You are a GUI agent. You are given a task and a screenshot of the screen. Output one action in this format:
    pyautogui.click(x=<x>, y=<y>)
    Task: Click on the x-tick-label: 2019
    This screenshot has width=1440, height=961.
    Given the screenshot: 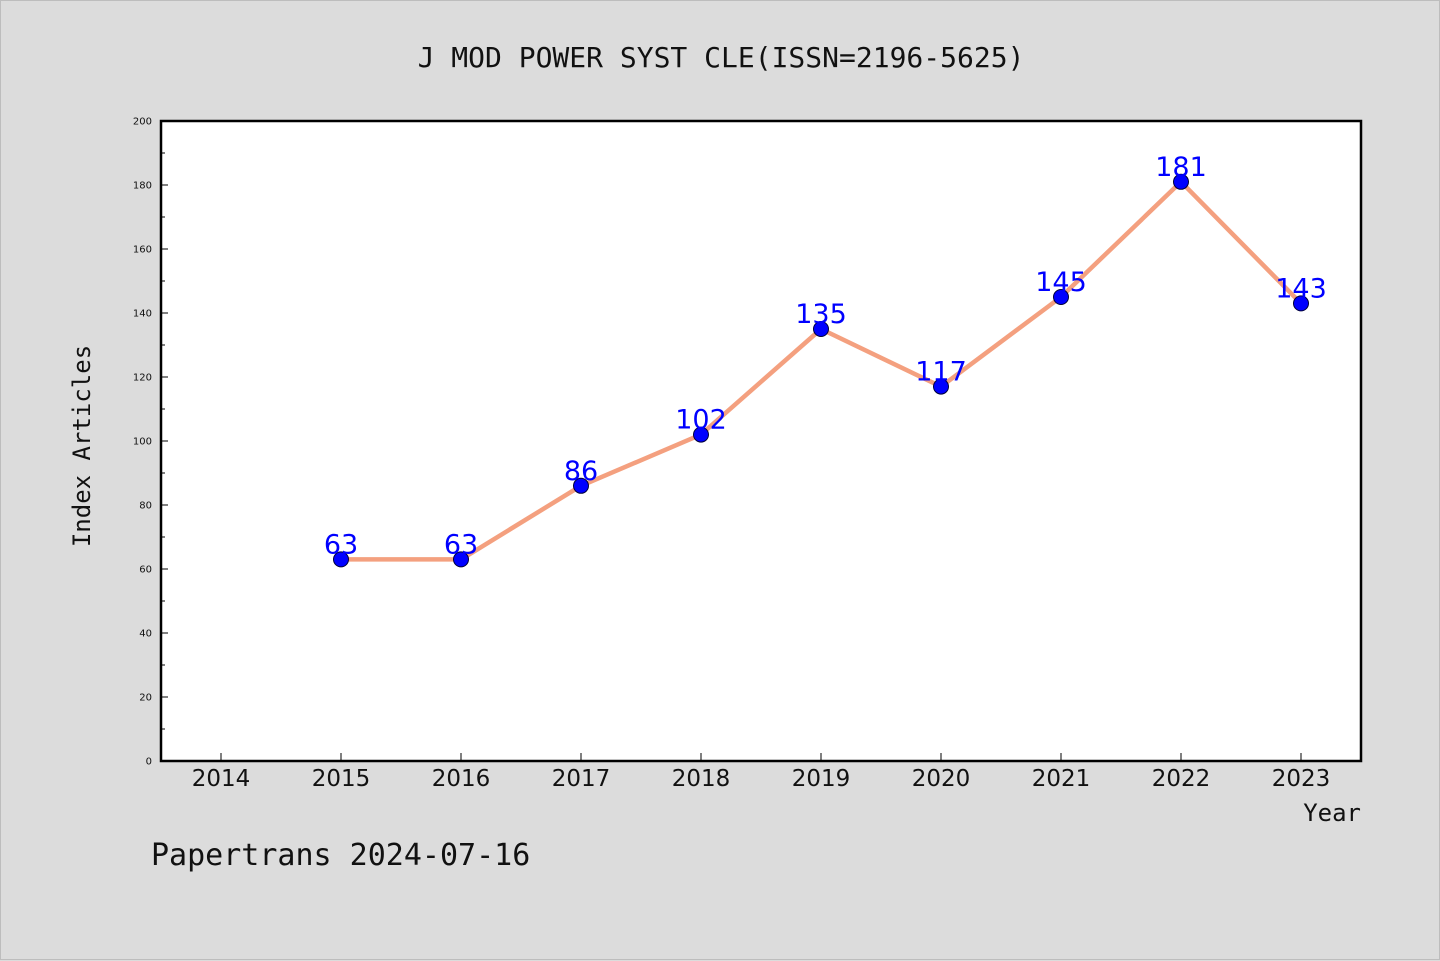 What is the action you would take?
    pyautogui.click(x=821, y=779)
    